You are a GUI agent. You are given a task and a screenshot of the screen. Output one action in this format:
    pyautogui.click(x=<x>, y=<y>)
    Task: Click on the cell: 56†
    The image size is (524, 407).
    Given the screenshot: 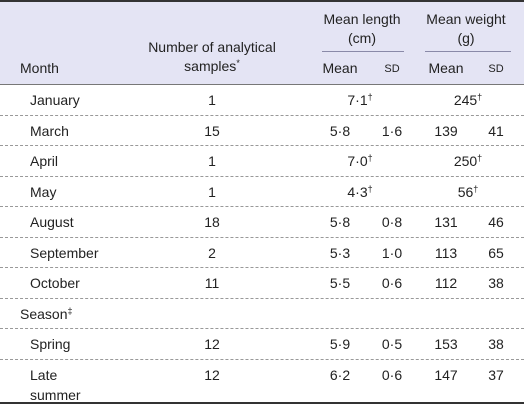 What is the action you would take?
    pyautogui.click(x=468, y=192)
    